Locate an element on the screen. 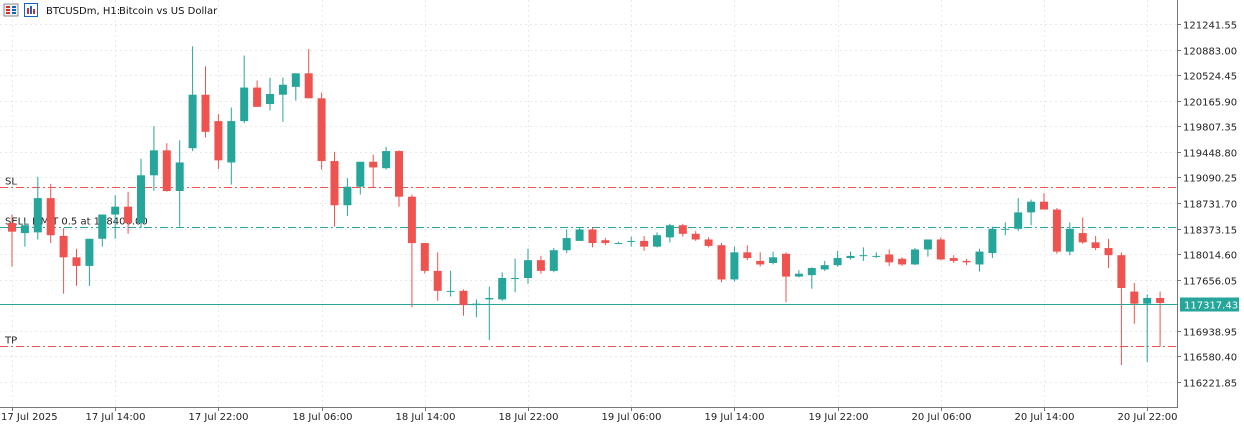 Image resolution: width=1244 pixels, height=431 pixels. price-tick-label: 120165.90 is located at coordinates (1210, 103).